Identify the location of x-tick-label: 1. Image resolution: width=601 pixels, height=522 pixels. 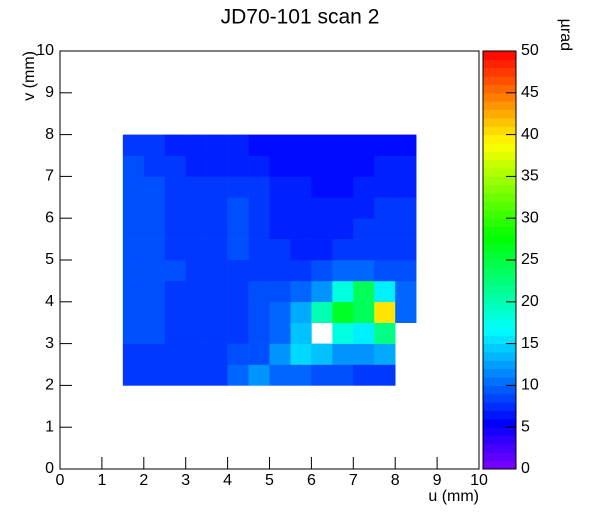
(101, 480).